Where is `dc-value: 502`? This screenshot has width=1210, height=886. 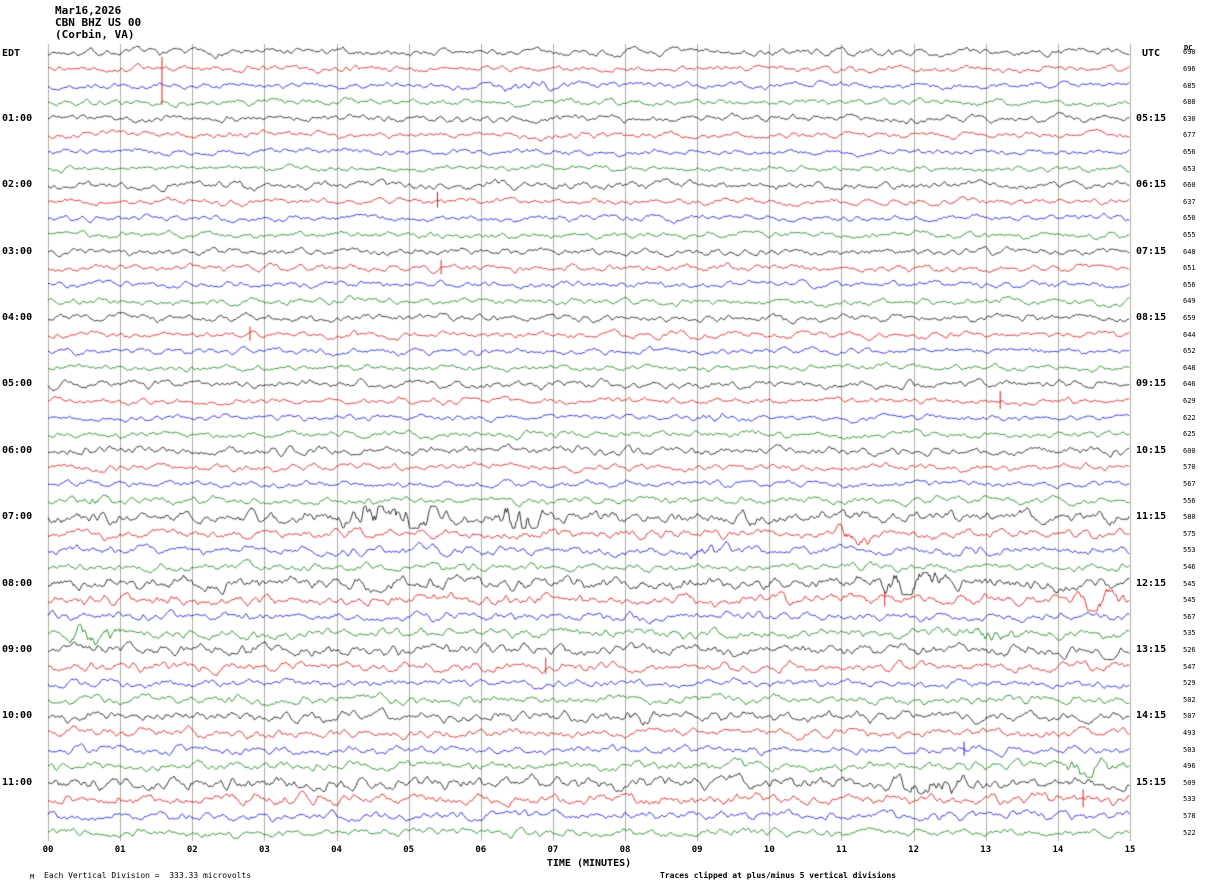
dc-value: 502 is located at coordinates (1189, 699).